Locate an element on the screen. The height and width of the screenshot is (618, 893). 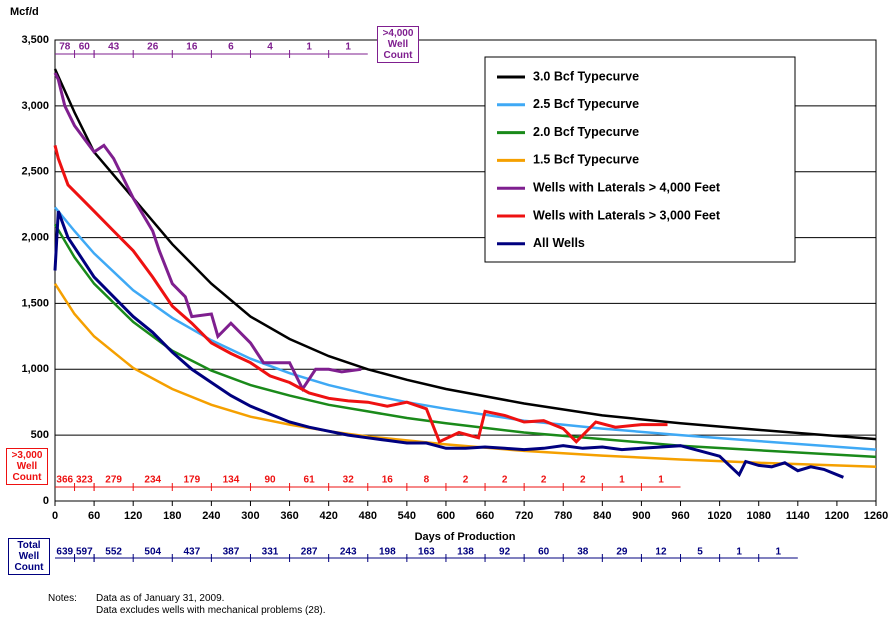
x-tick-label: 1260 is located at coordinates (876, 516).